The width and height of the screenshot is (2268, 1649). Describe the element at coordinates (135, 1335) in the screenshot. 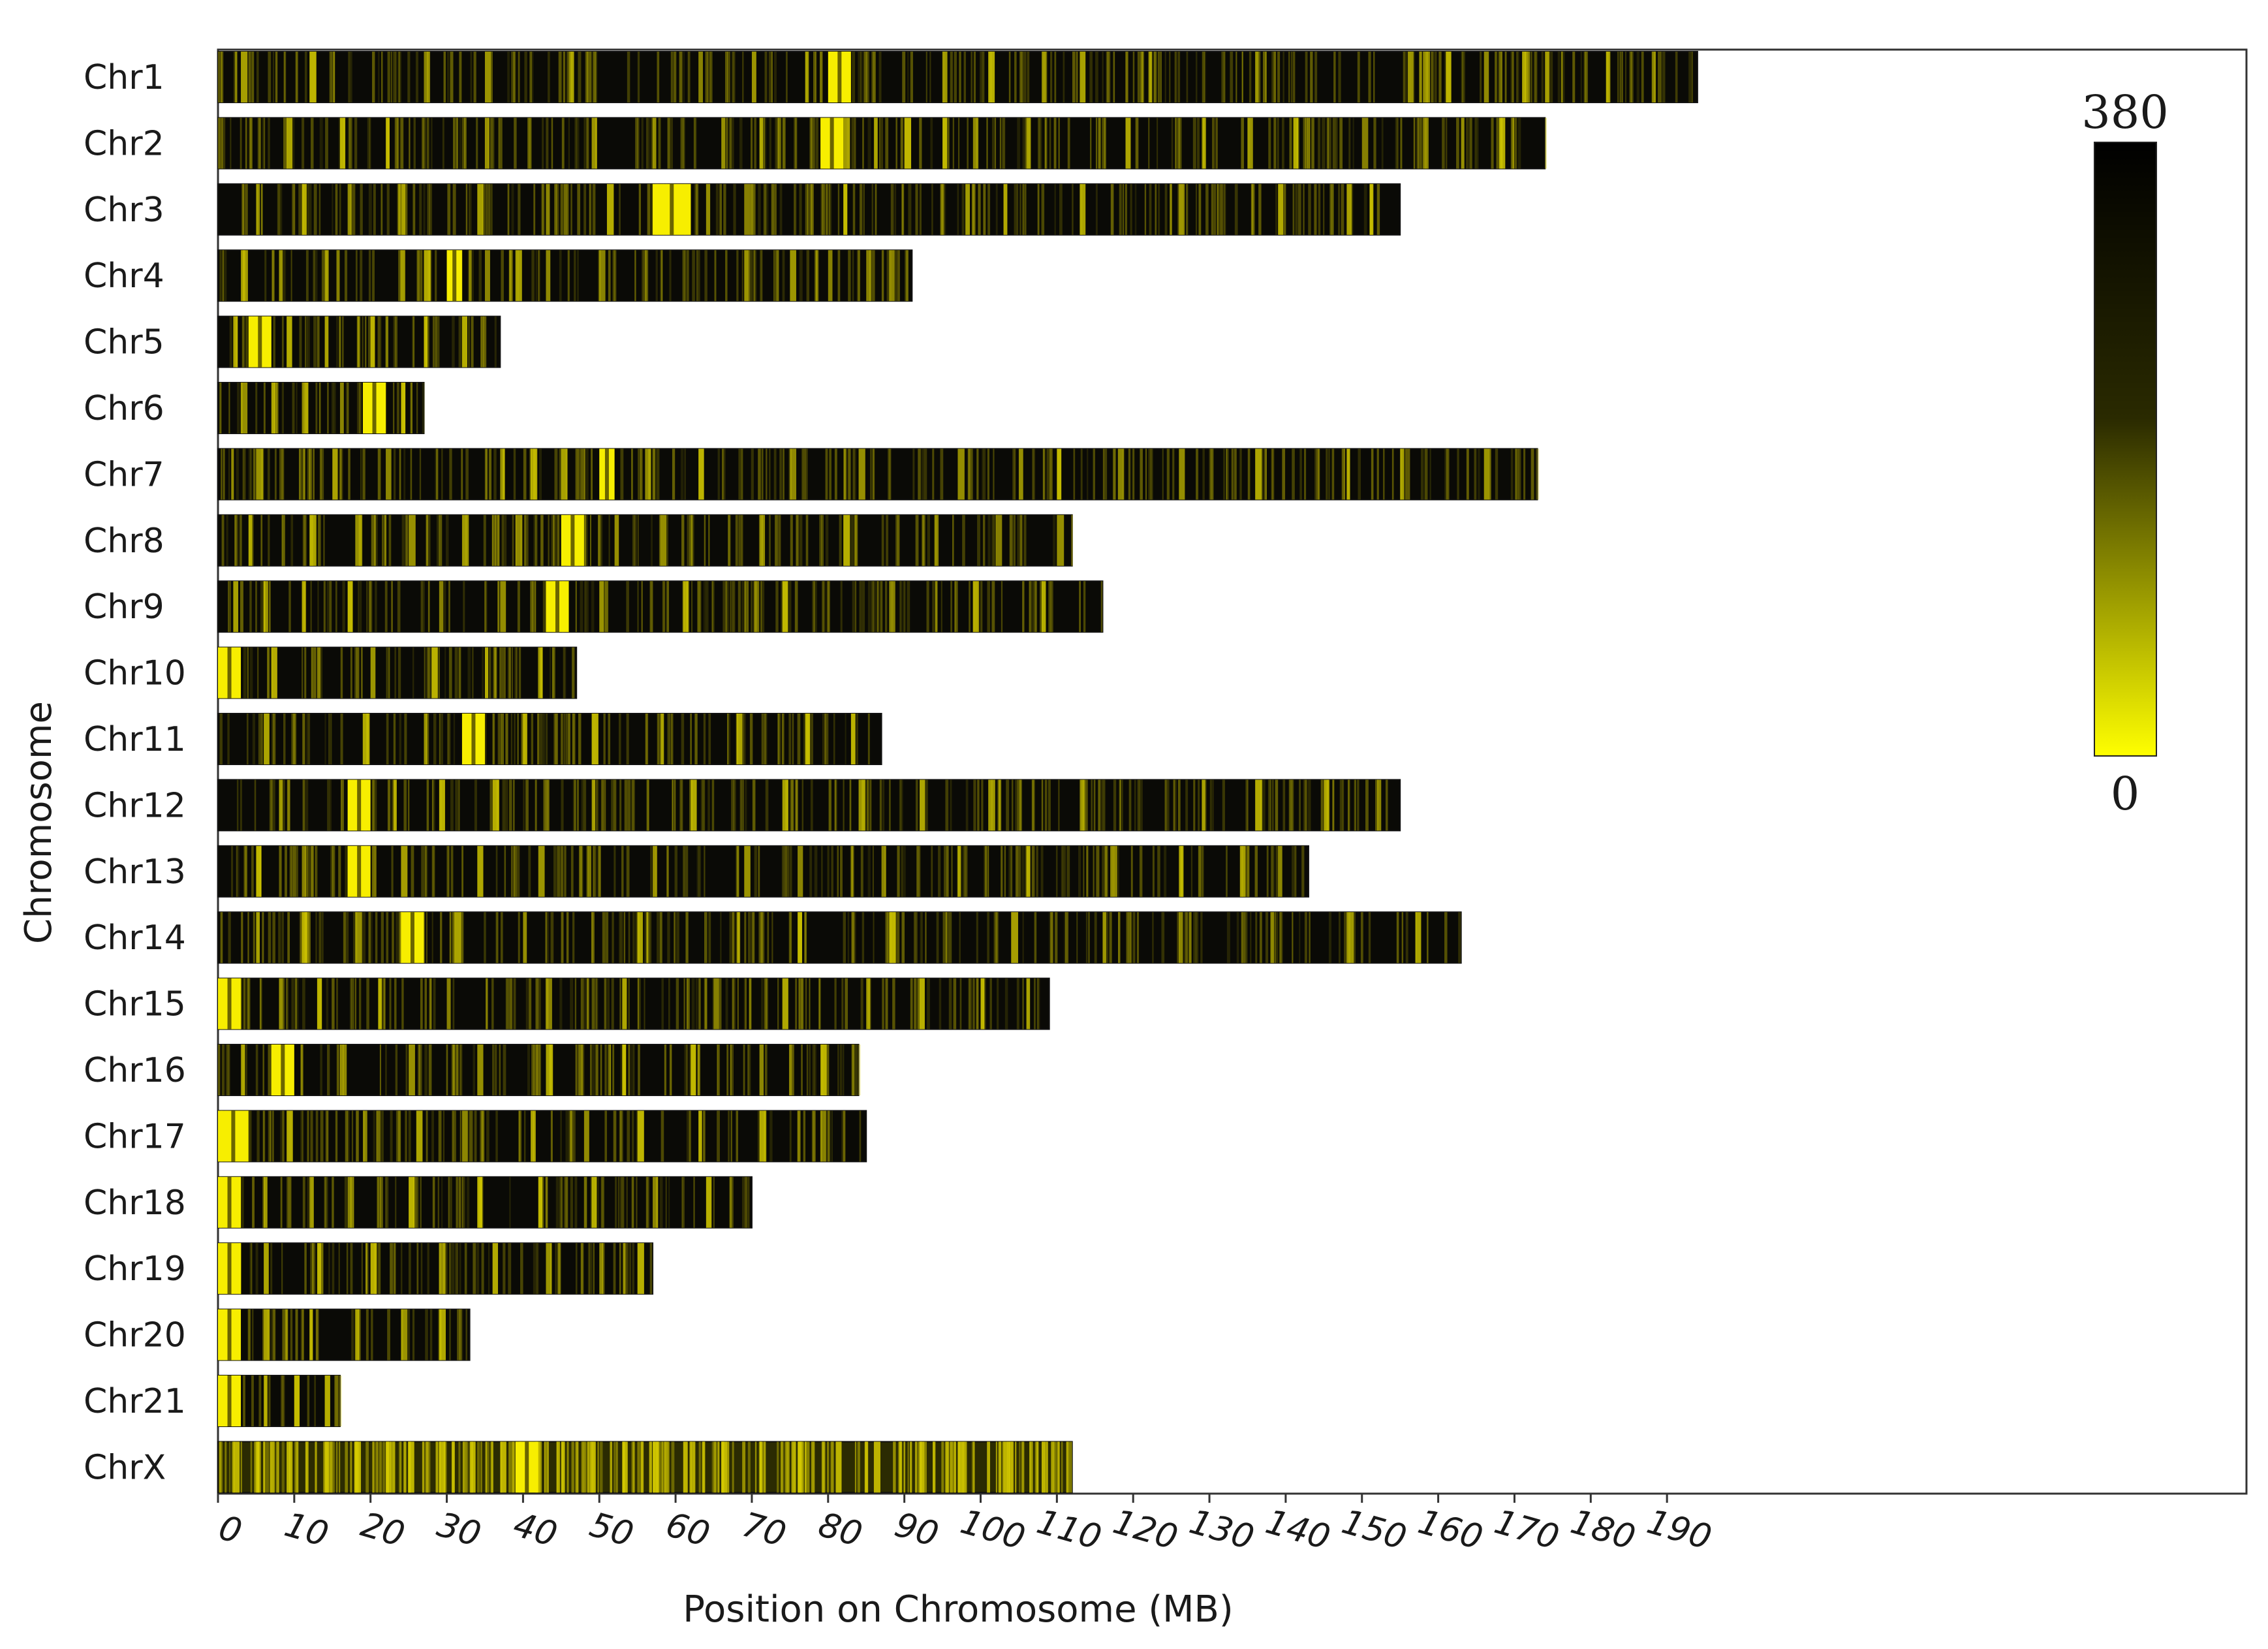

I see `chromosome-label-chr20: Chr20` at that location.